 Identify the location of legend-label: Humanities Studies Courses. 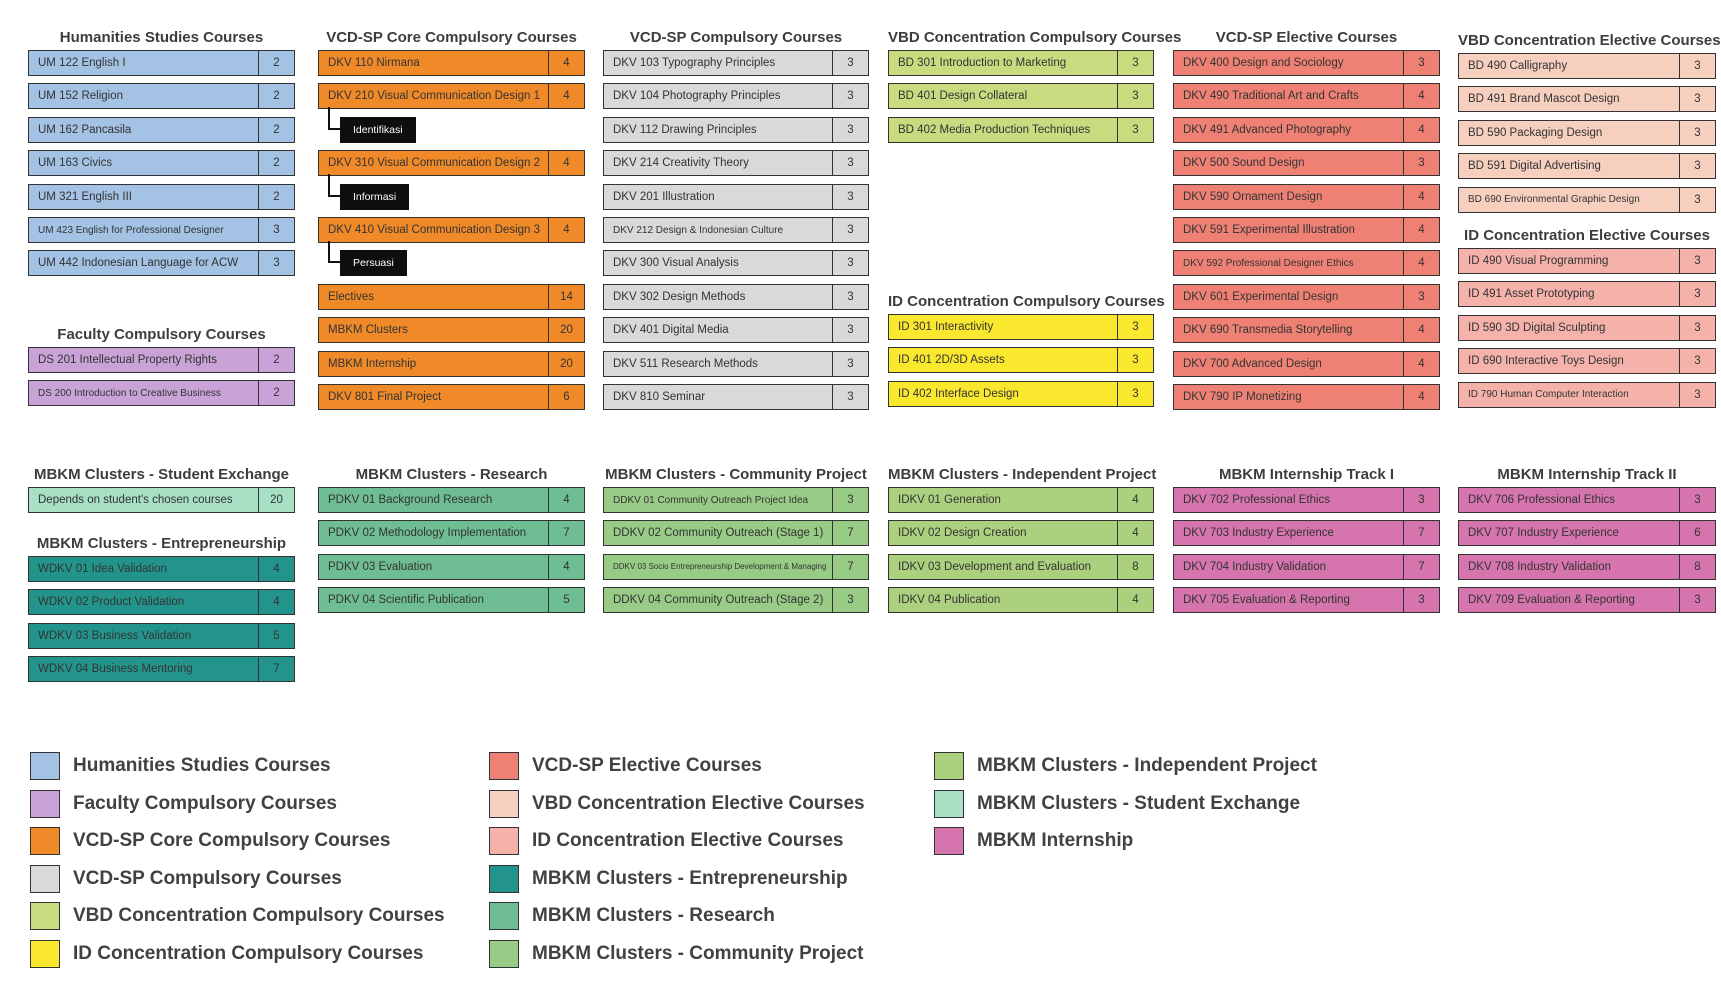
(202, 765).